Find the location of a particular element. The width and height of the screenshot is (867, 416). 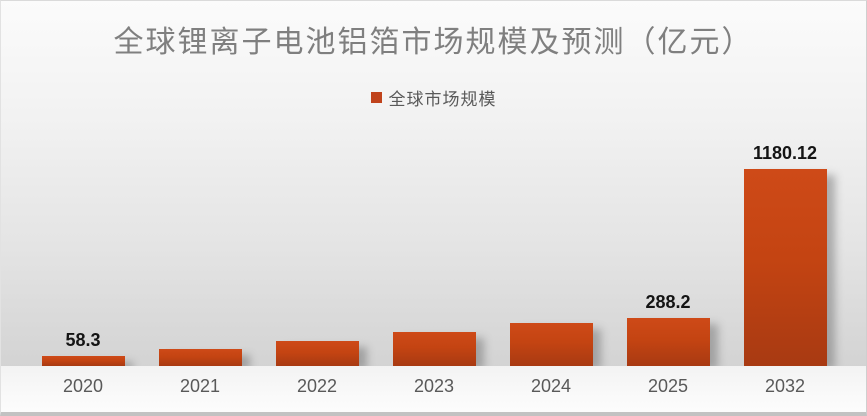

x-axis-labels: 2020 2021 2022 2023 2024 2025 2032 is located at coordinates (433, 389).